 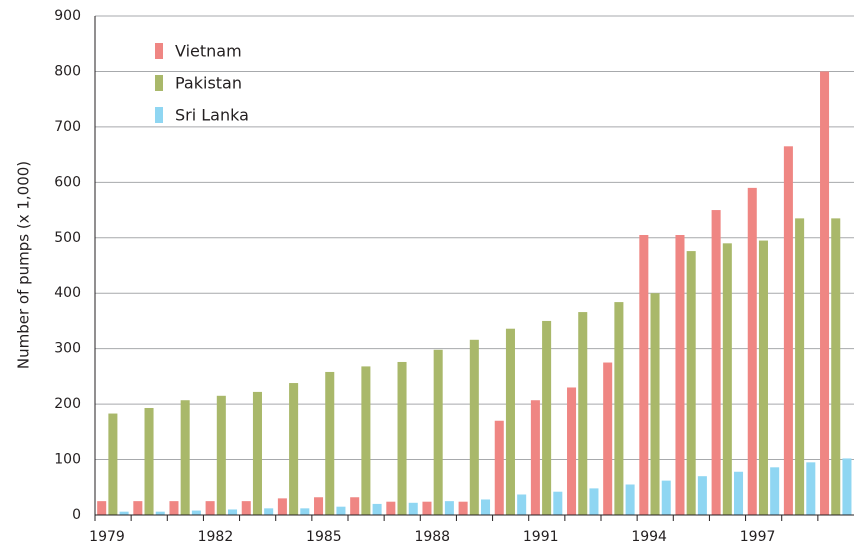 I want to click on y-tick-label: 300, so click(x=67, y=349).